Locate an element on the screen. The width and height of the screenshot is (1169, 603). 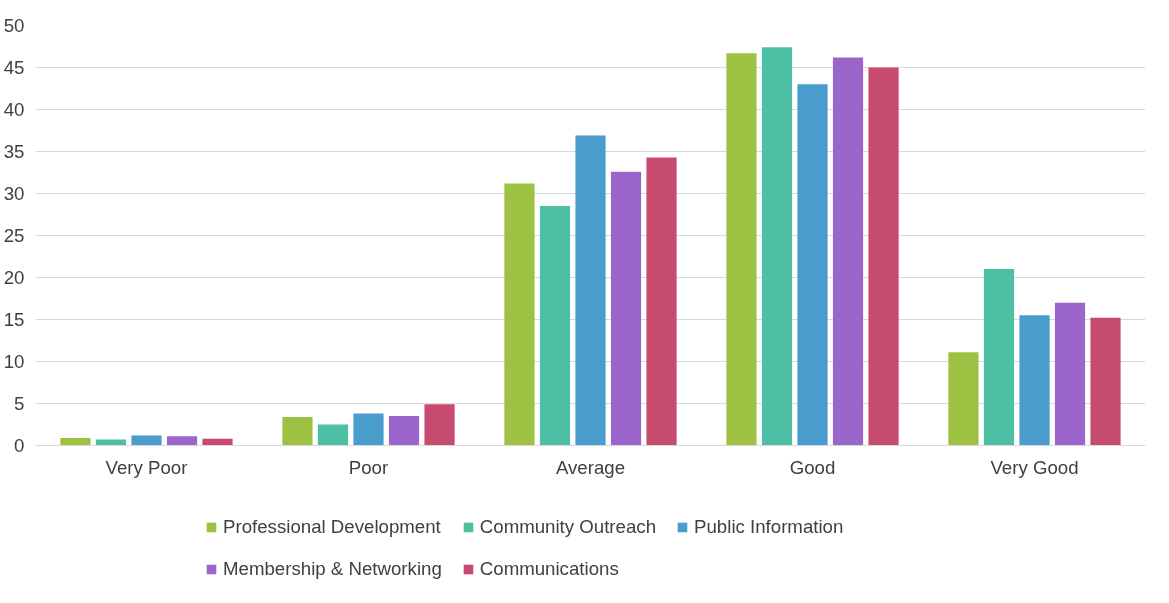
y-tick-label: 50 is located at coordinates (14, 25).